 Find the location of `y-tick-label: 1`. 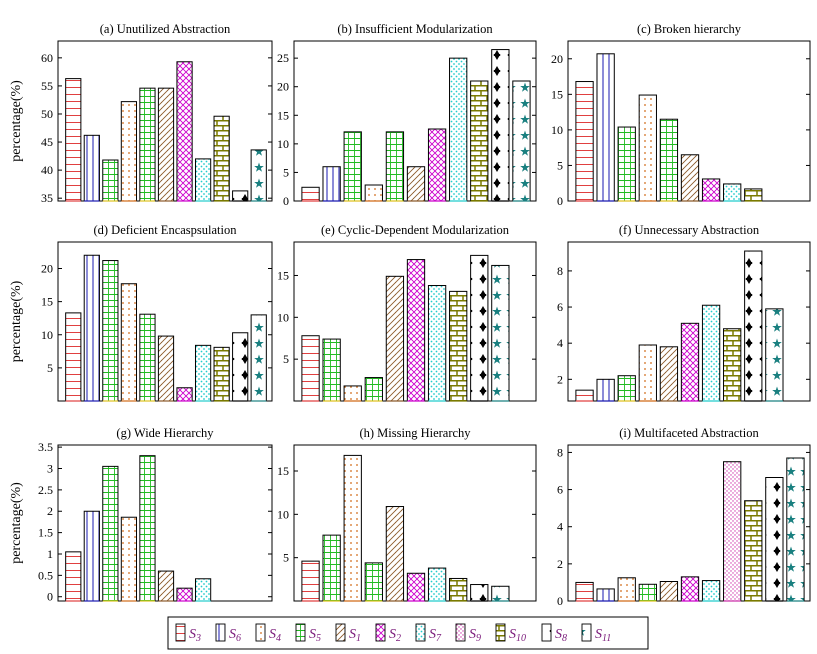

y-tick-label: 1 is located at coordinates (50, 554).